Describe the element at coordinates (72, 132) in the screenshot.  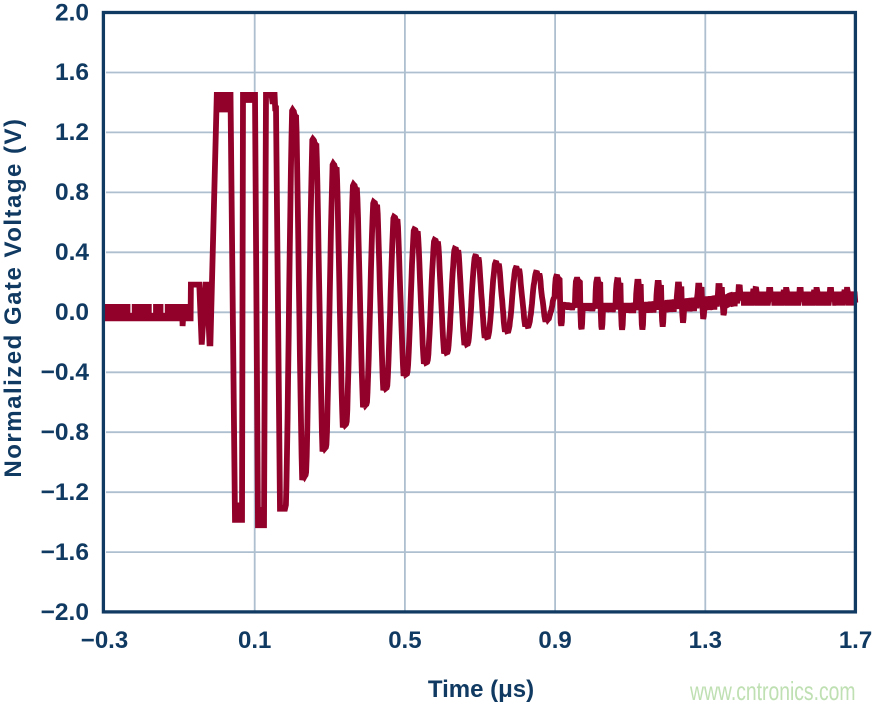
I see `svg-text: 1.2` at that location.